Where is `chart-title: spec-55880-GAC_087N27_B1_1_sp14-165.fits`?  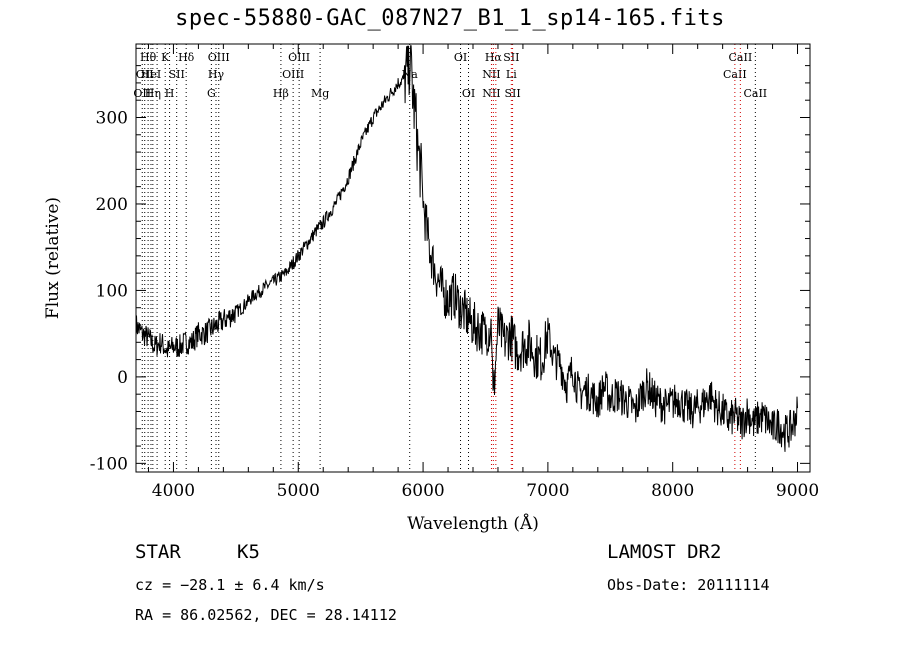 chart-title: spec-55880-GAC_087N27_B1_1_sp14-165.fits is located at coordinates (450, 18).